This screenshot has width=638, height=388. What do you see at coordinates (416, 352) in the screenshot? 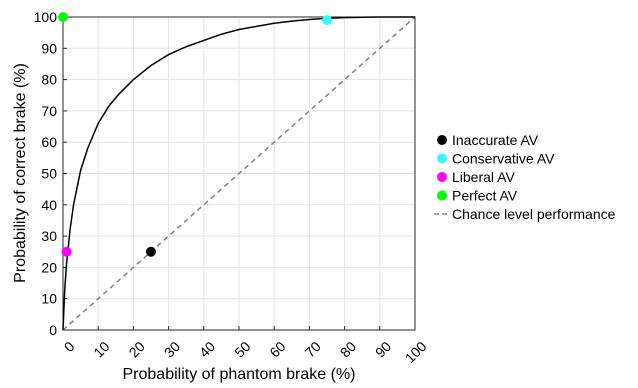
I see `x-tick-label: 100` at bounding box center [416, 352].